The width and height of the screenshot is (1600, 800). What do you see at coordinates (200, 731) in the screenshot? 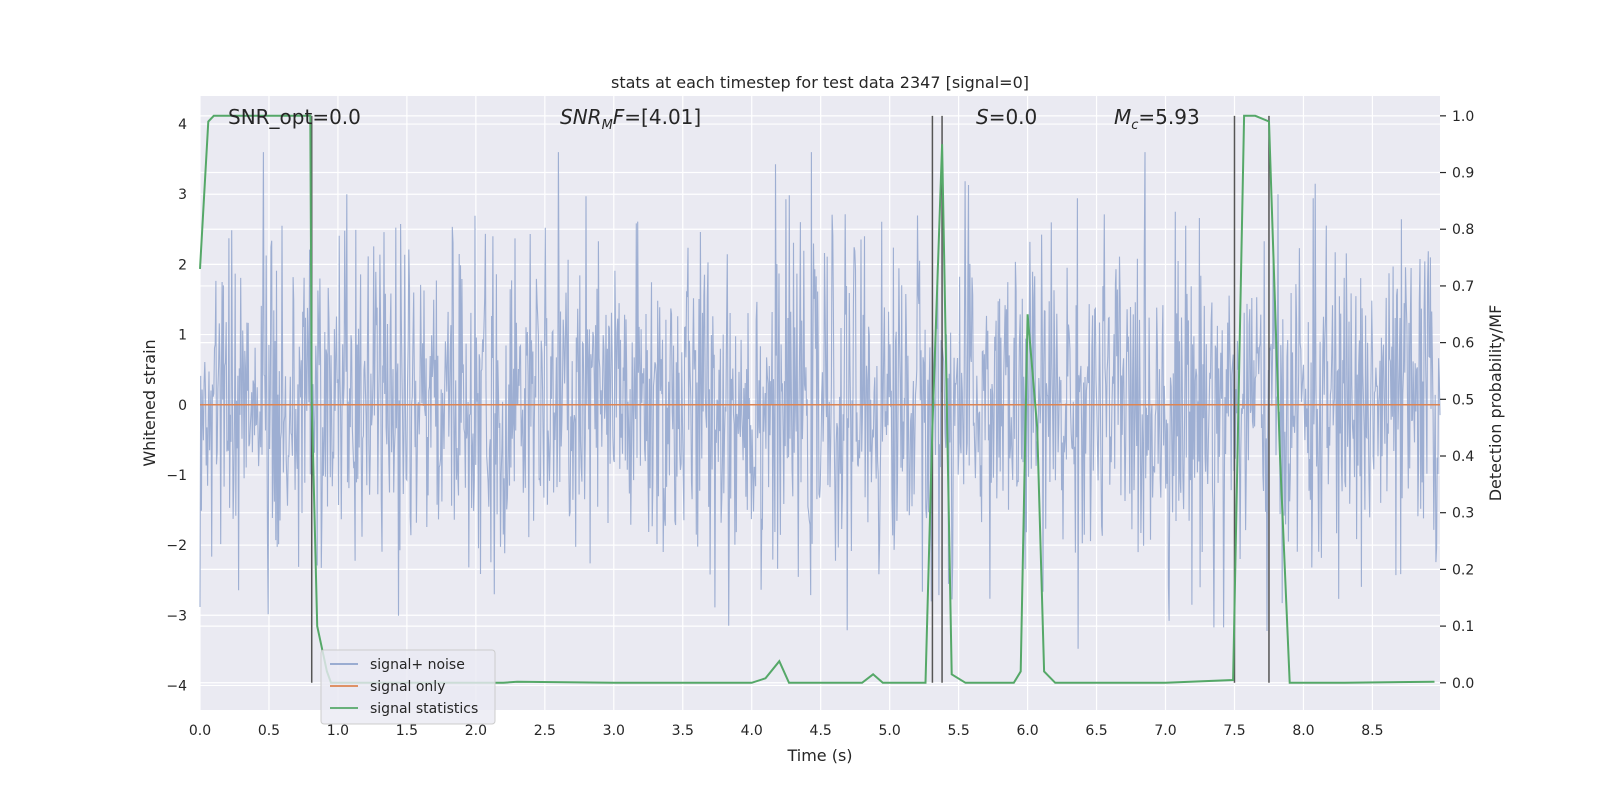
I see `x-tick-label: 0.0` at bounding box center [200, 731].